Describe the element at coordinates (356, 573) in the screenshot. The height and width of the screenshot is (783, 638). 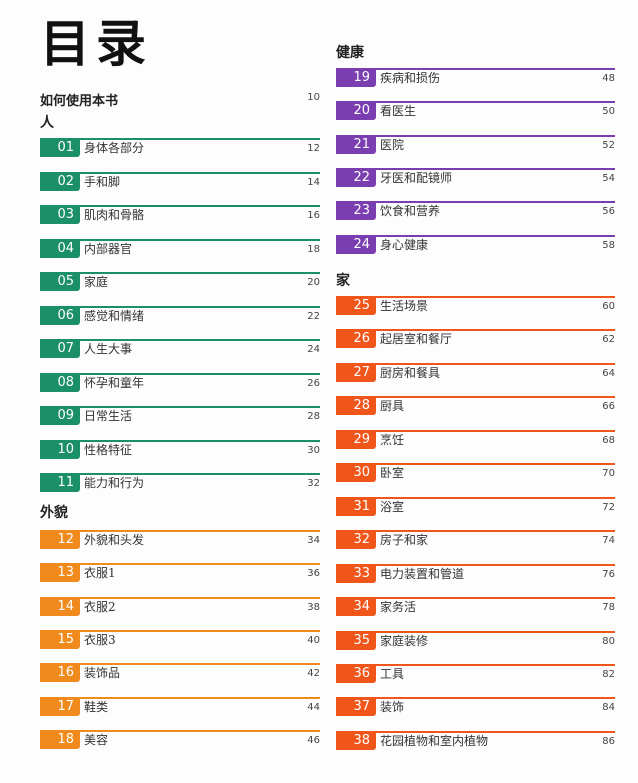
I see `chapter-number-tab: 33` at that location.